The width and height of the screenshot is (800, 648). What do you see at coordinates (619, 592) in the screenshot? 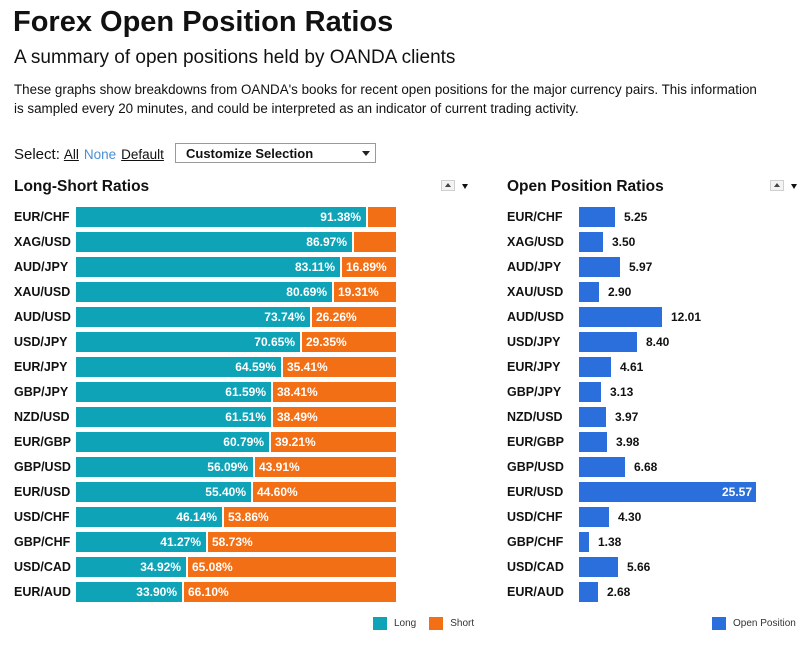
I see `open-position-value-label: 2.68` at bounding box center [619, 592].